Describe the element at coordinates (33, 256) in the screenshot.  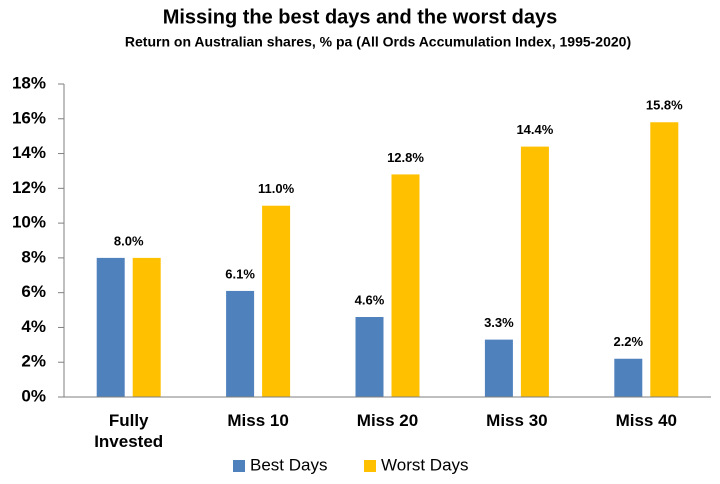
I see `y-tick-label: 8%` at that location.